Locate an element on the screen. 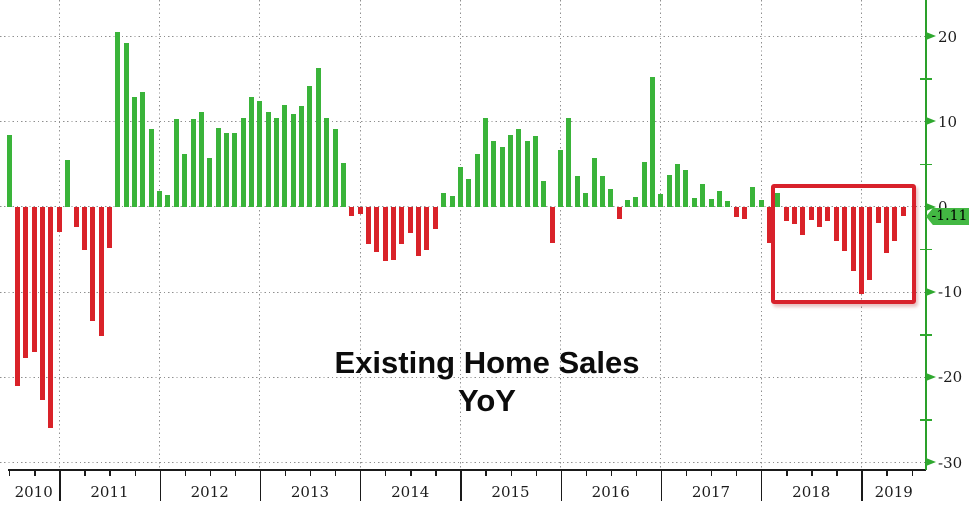 Image resolution: width=976 pixels, height=506 pixels. x-axis-year-label: 2016 is located at coordinates (610, 492).